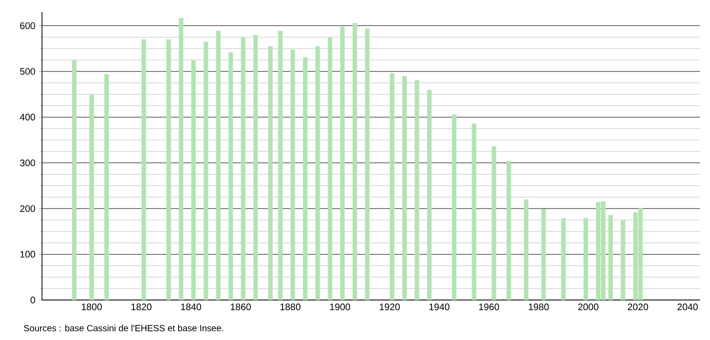 The height and width of the screenshot is (340, 710). Describe the element at coordinates (28, 163) in the screenshot. I see `y-tick-label: 300` at that location.